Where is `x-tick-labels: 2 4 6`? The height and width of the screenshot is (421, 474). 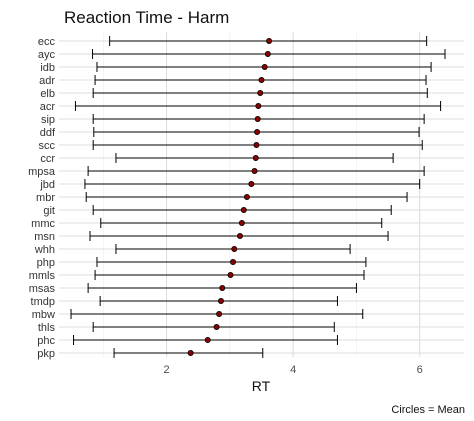
x-tick-labels: 2 4 6 is located at coordinates (293, 370).